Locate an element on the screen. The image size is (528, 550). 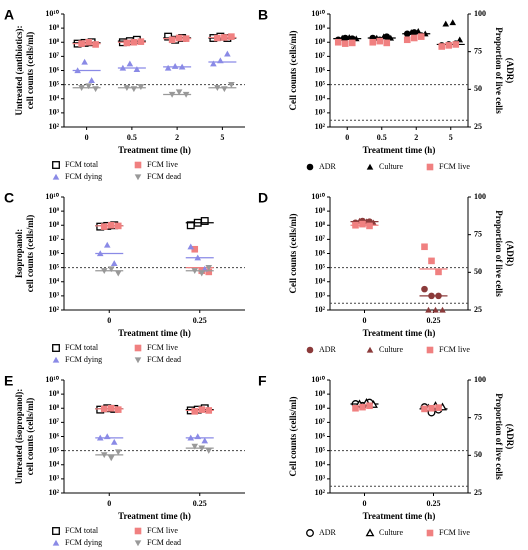
x-tick-label: 5 is located at coordinates (451, 137).